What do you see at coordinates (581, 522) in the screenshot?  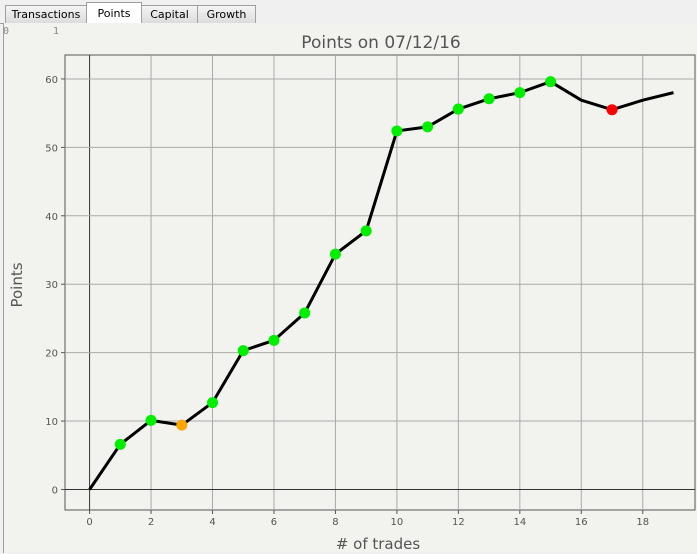 I see `x-tick-label: 16` at bounding box center [581, 522].